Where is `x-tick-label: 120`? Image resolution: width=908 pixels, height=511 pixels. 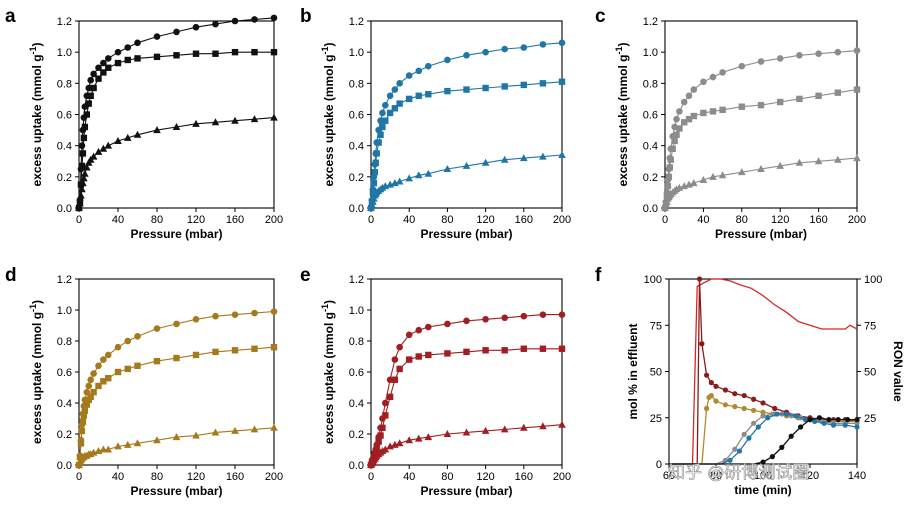
x-tick-label: 120 is located at coordinates (196, 220).